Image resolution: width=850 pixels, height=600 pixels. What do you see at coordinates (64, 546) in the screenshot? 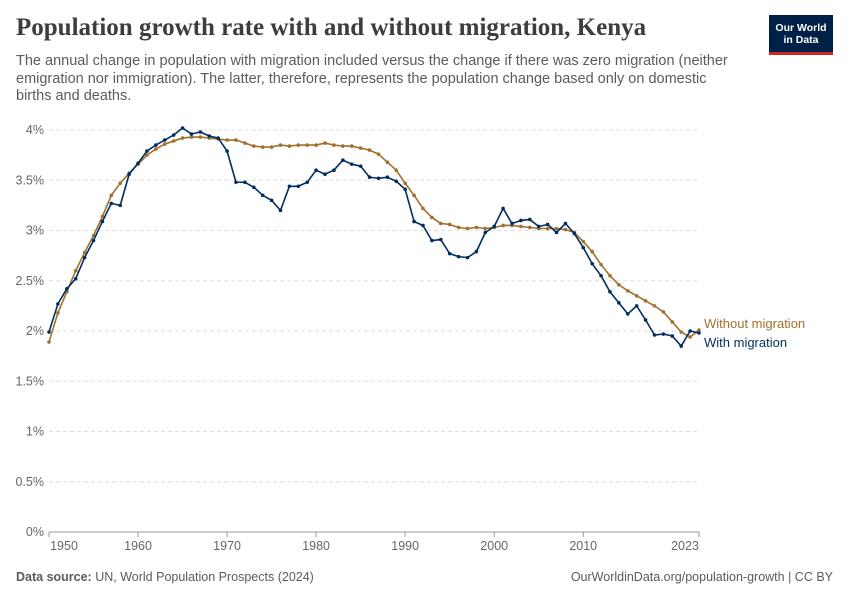
I see `x-tick-label: 1950` at bounding box center [64, 546].